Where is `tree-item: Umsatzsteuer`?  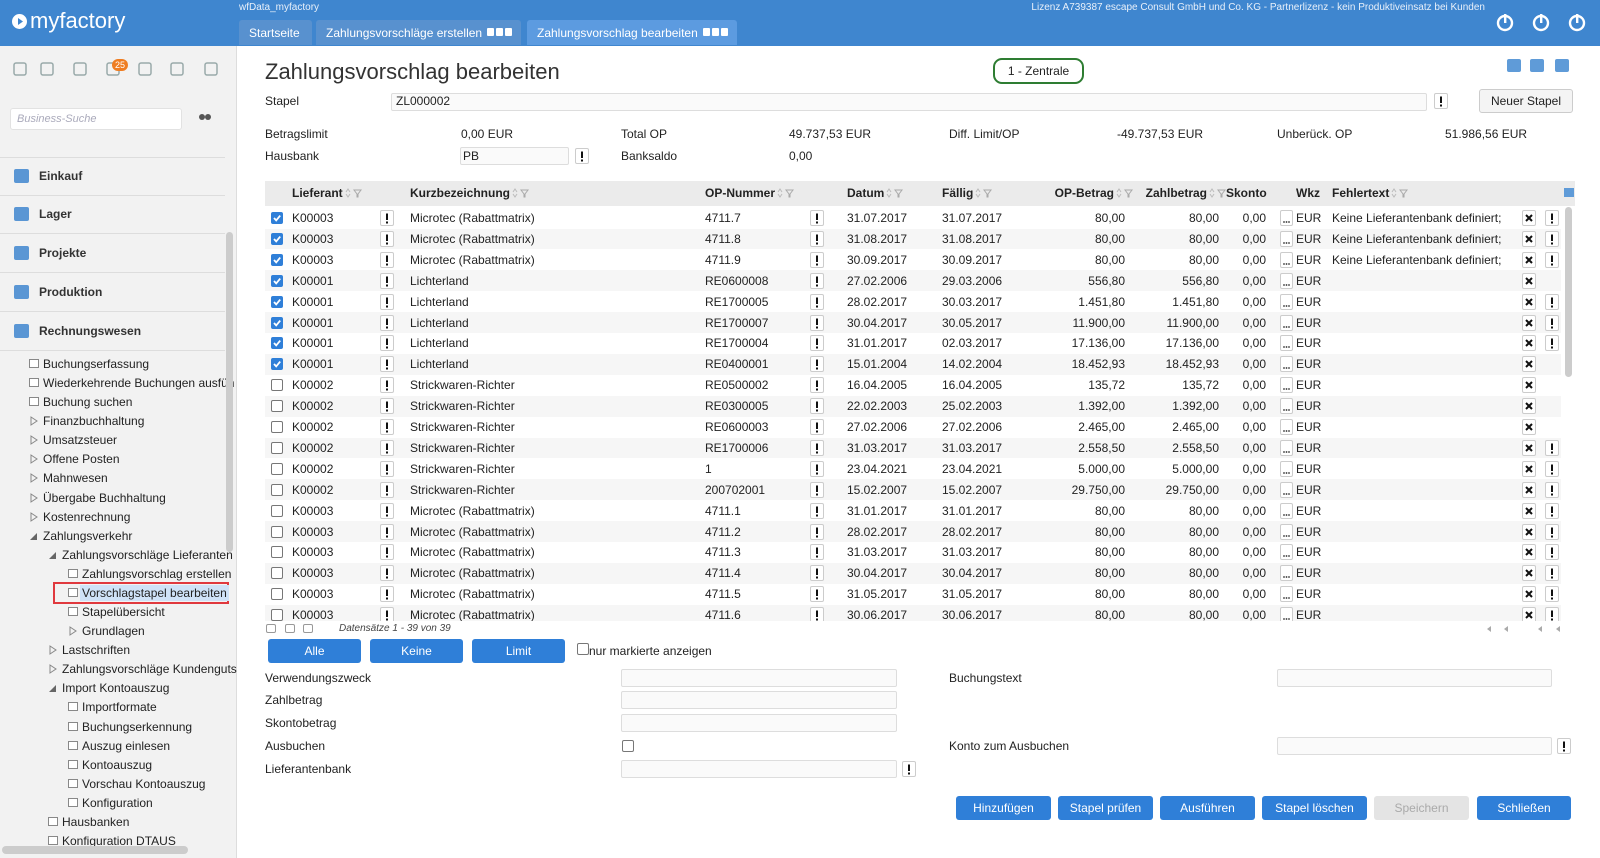
tree-item: Umsatzsteuer is located at coordinates (80, 440).